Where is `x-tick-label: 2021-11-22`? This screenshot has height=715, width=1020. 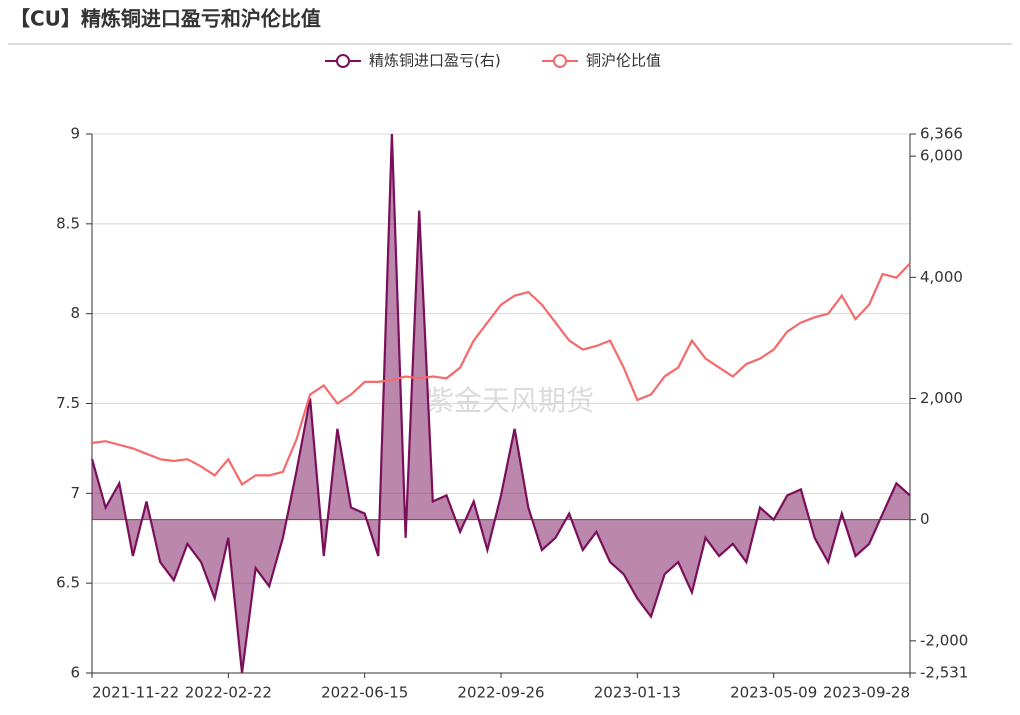
x-tick-label: 2021-11-22 is located at coordinates (135, 693).